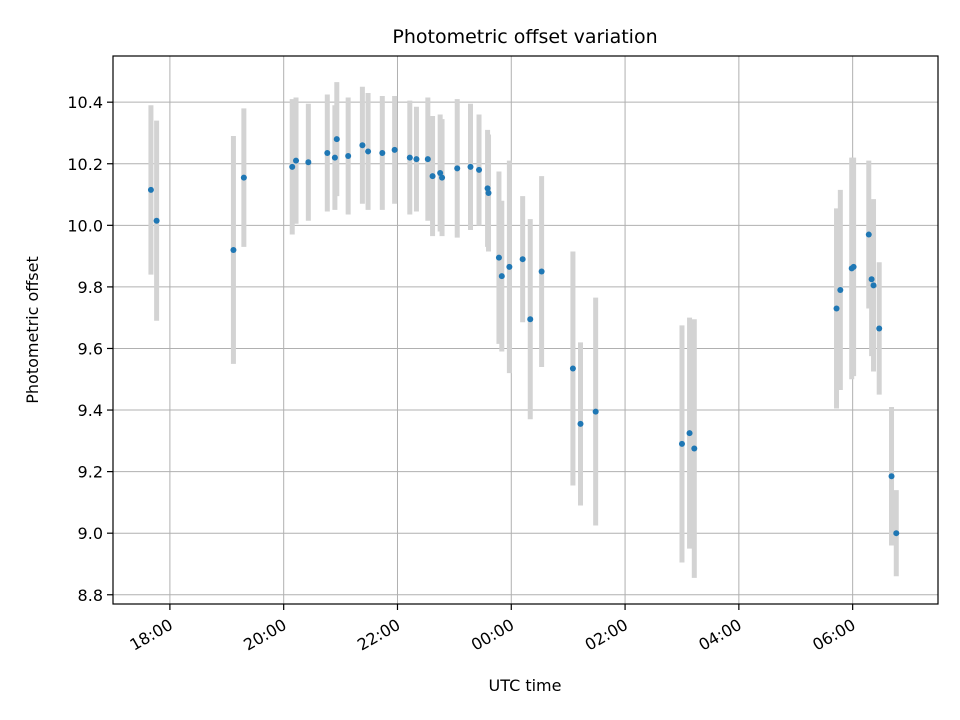  Describe the element at coordinates (85, 164) in the screenshot. I see `y-tick-label: 10.2` at that location.